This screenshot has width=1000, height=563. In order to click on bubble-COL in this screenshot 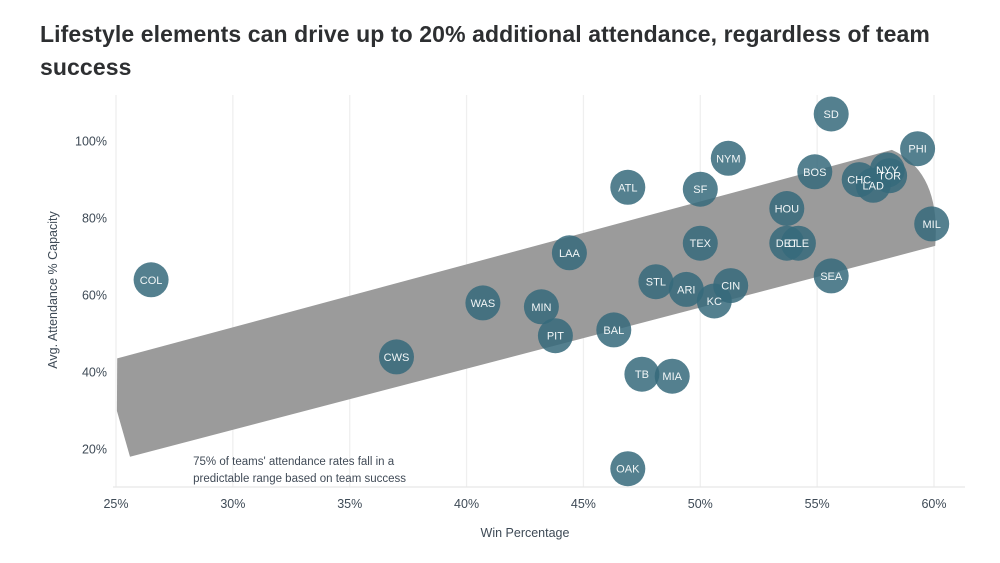, I will do `click(151, 280)`.